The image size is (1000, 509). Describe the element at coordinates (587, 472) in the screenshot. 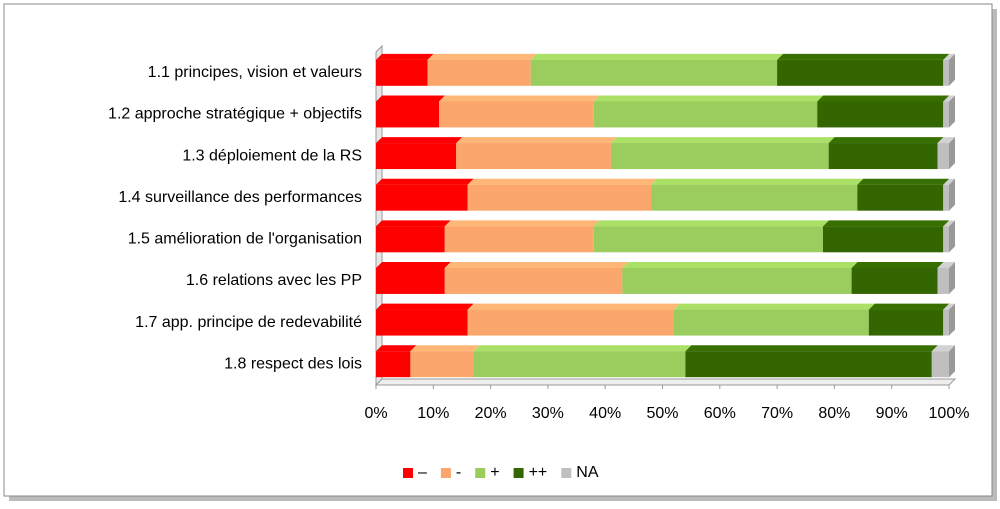

I see `legend-label: NA` at that location.